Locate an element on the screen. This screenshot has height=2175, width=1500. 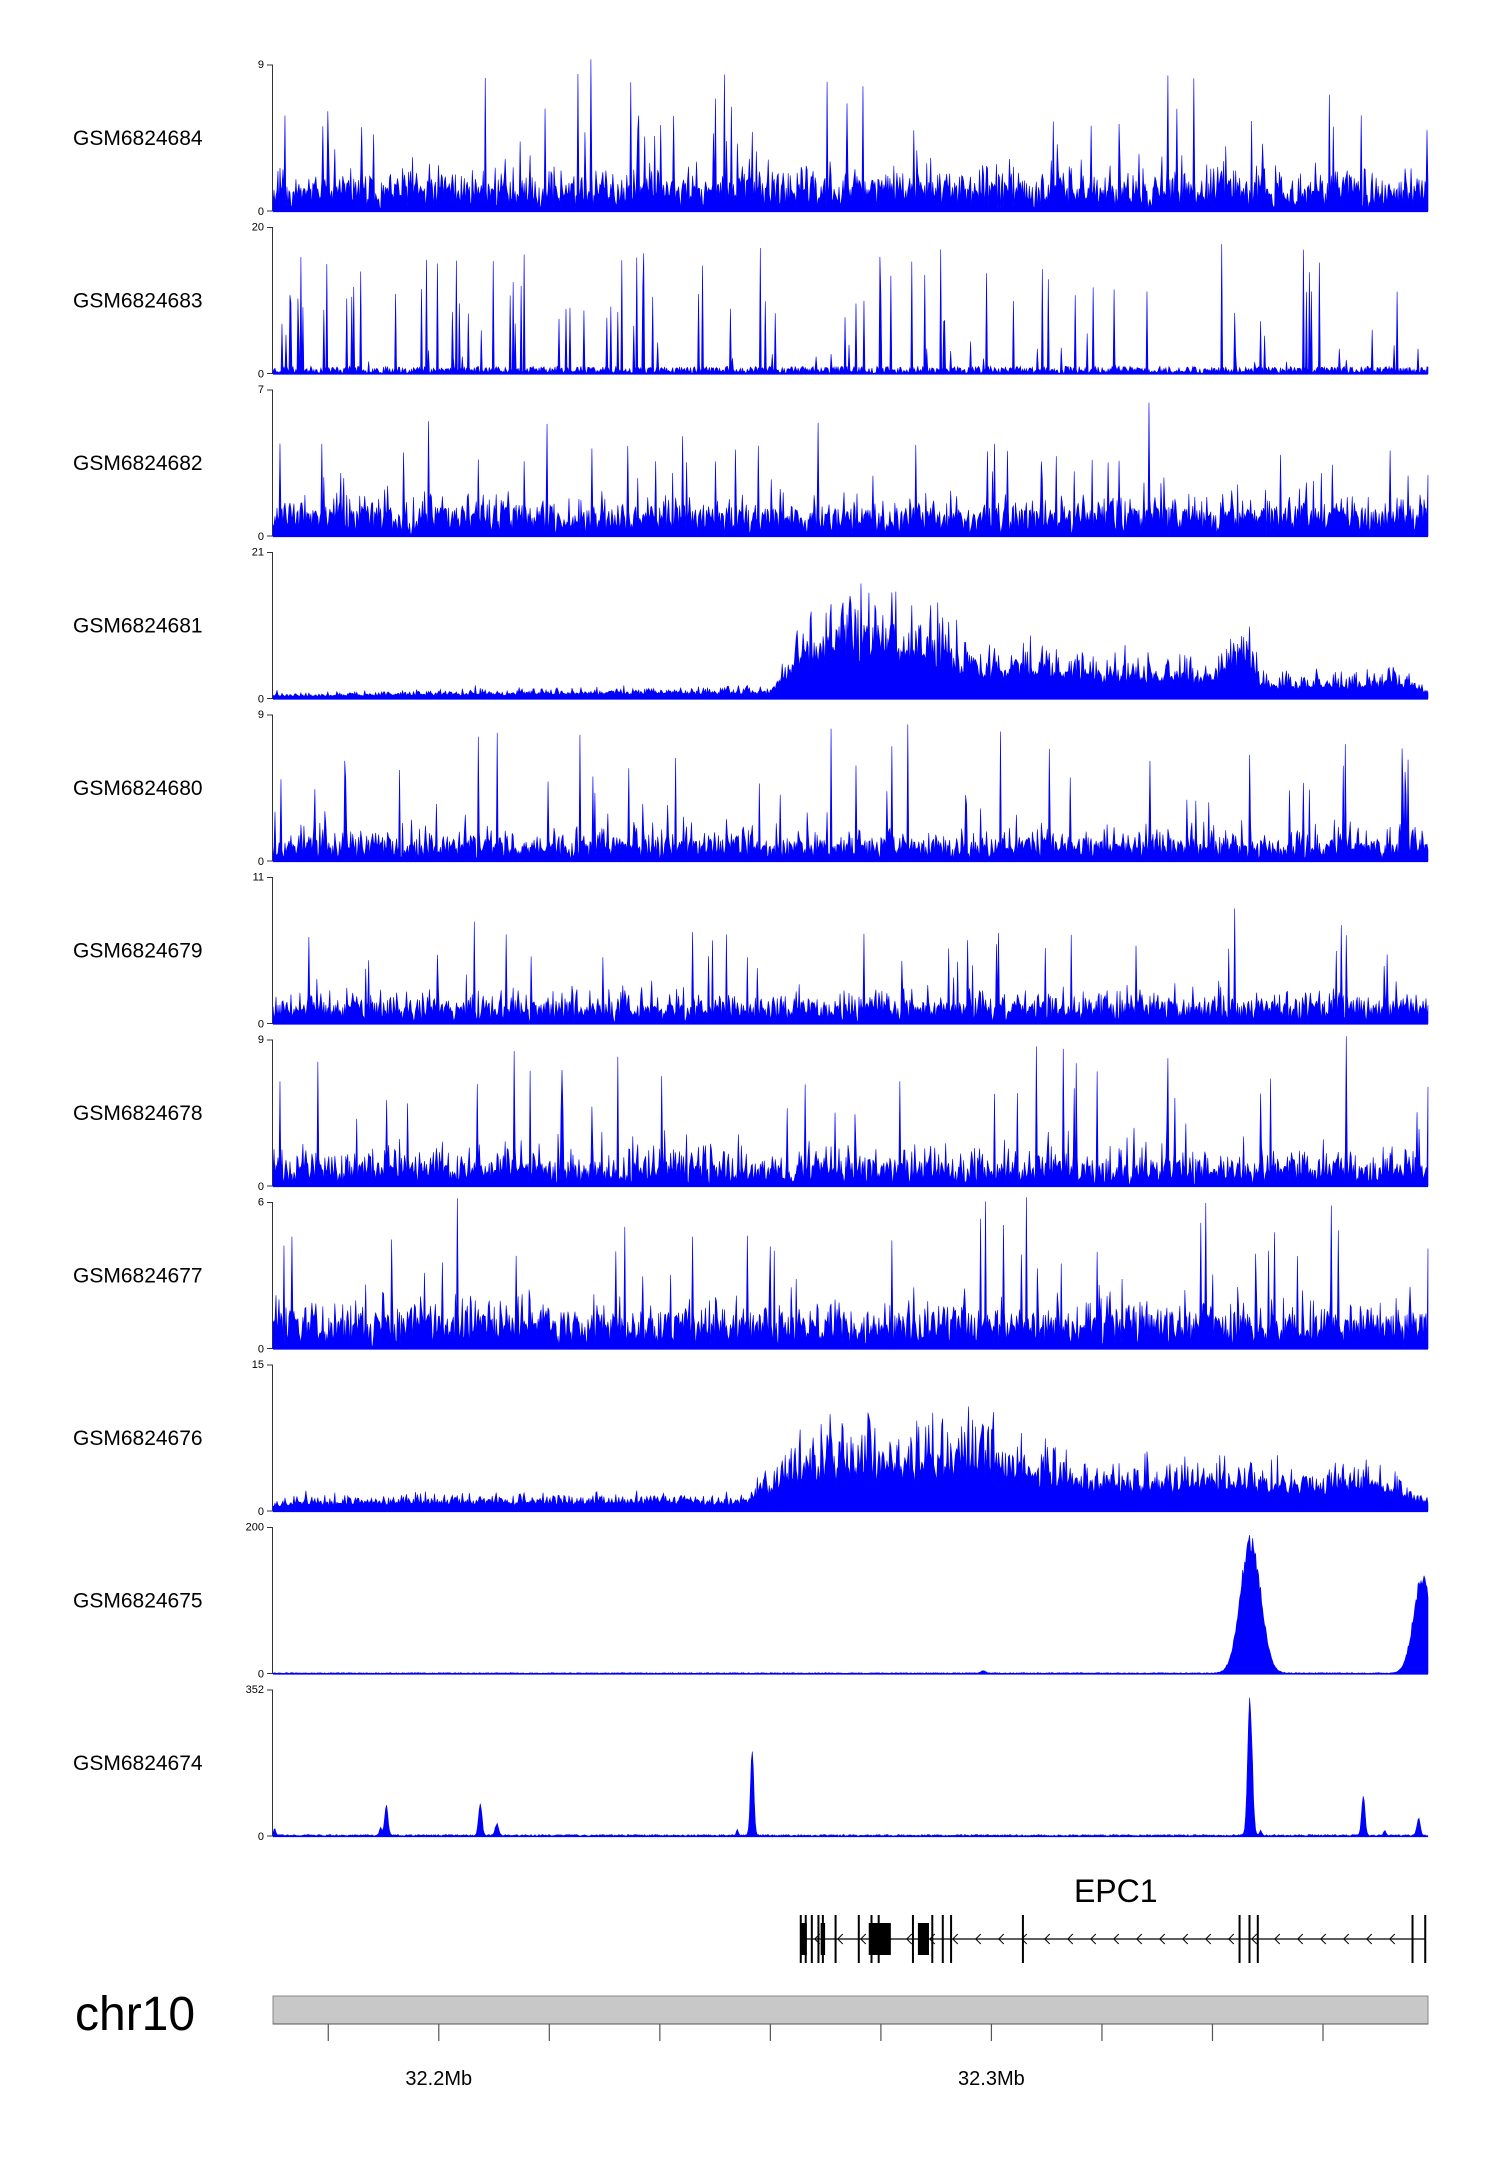
track-gsm6824683: GSM6824683 20 0 is located at coordinates (751, 301).